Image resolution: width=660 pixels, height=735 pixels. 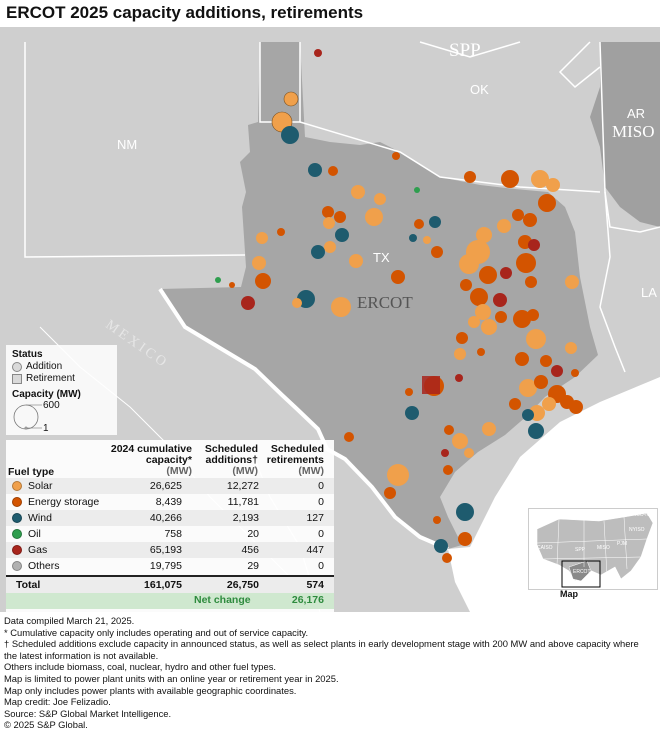 What do you see at coordinates (17, 502) in the screenshot?
I see `storage-swatch` at bounding box center [17, 502].